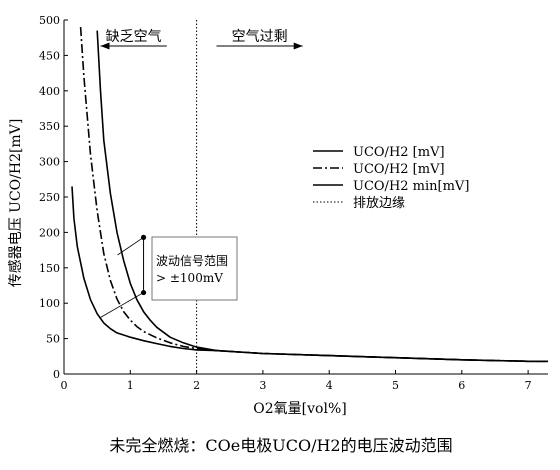 This screenshot has height=470, width=560. What do you see at coordinates (262, 385) in the screenshot?
I see `x-tick-label: 3` at bounding box center [262, 385].